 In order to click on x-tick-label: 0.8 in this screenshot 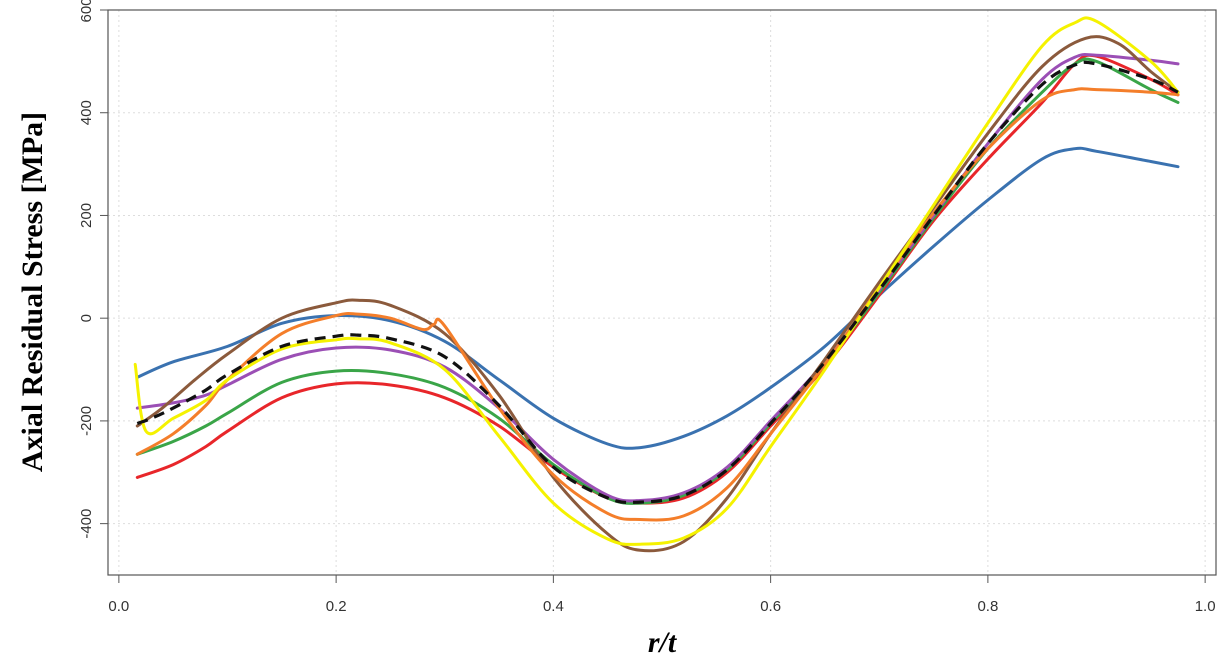, I will do `click(987, 606)`.